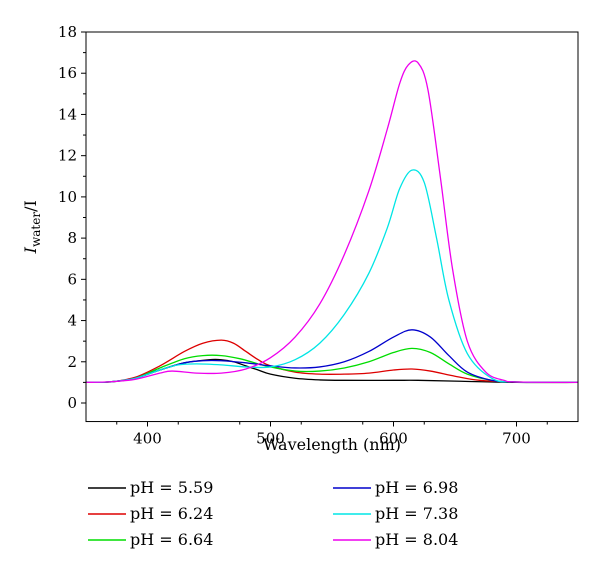 Image resolution: width=600 pixels, height=570 pixels. I want to click on y-tick-label: 2, so click(72, 362).